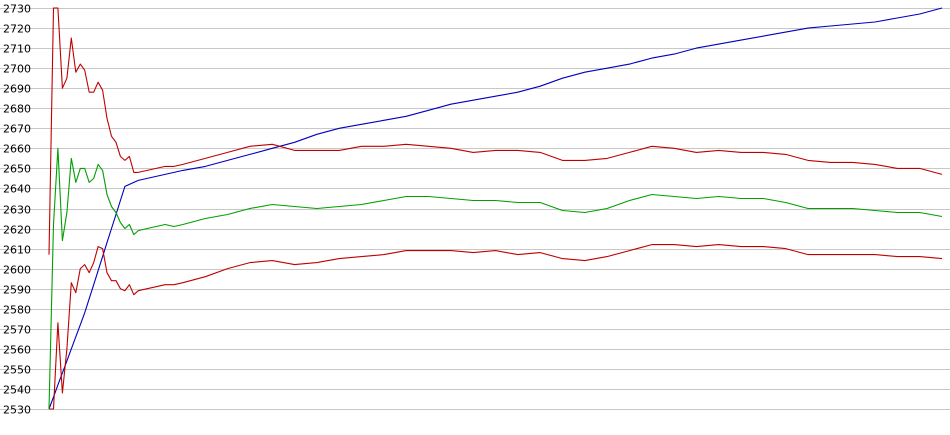 The image size is (950, 435). Describe the element at coordinates (17, 310) in the screenshot. I see `y-tick-label: 2580` at that location.